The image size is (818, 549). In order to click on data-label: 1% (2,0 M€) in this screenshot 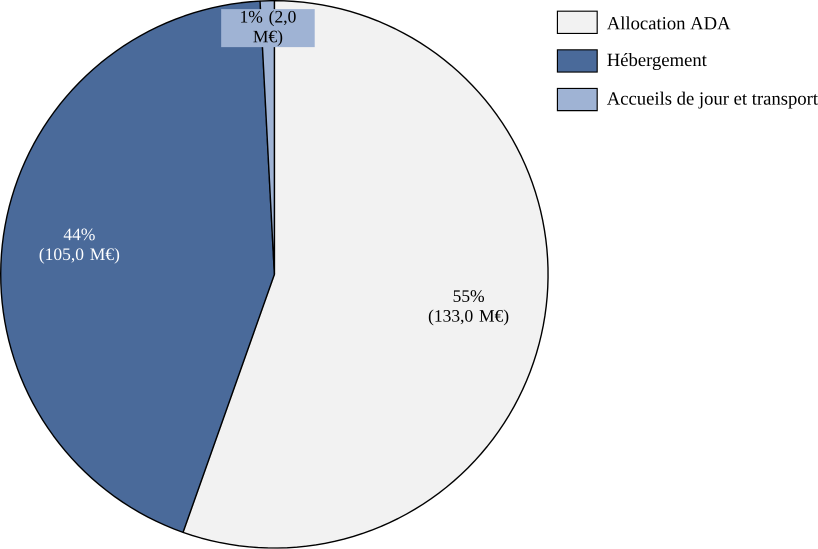, I will do `click(268, 28)`.